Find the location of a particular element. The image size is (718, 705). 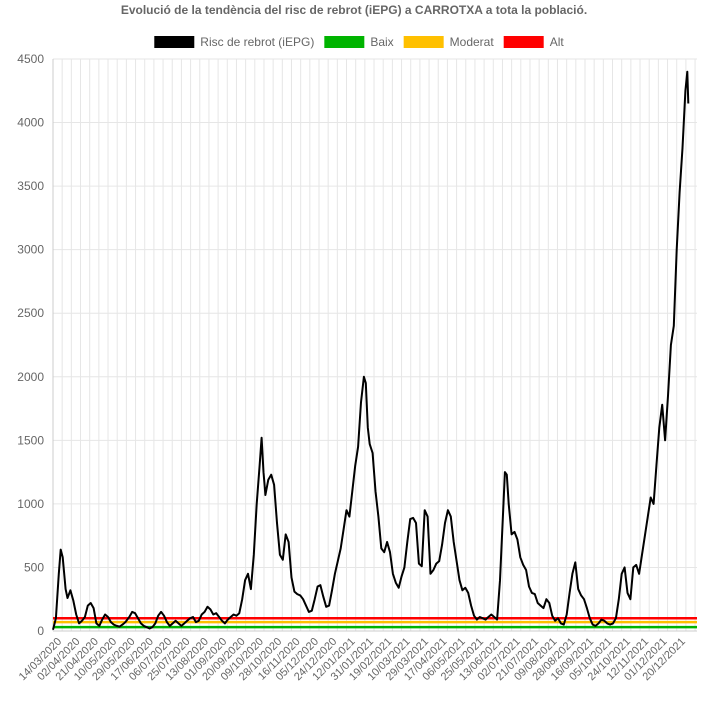

y-tick-label: 4000 is located at coordinates (30, 123).